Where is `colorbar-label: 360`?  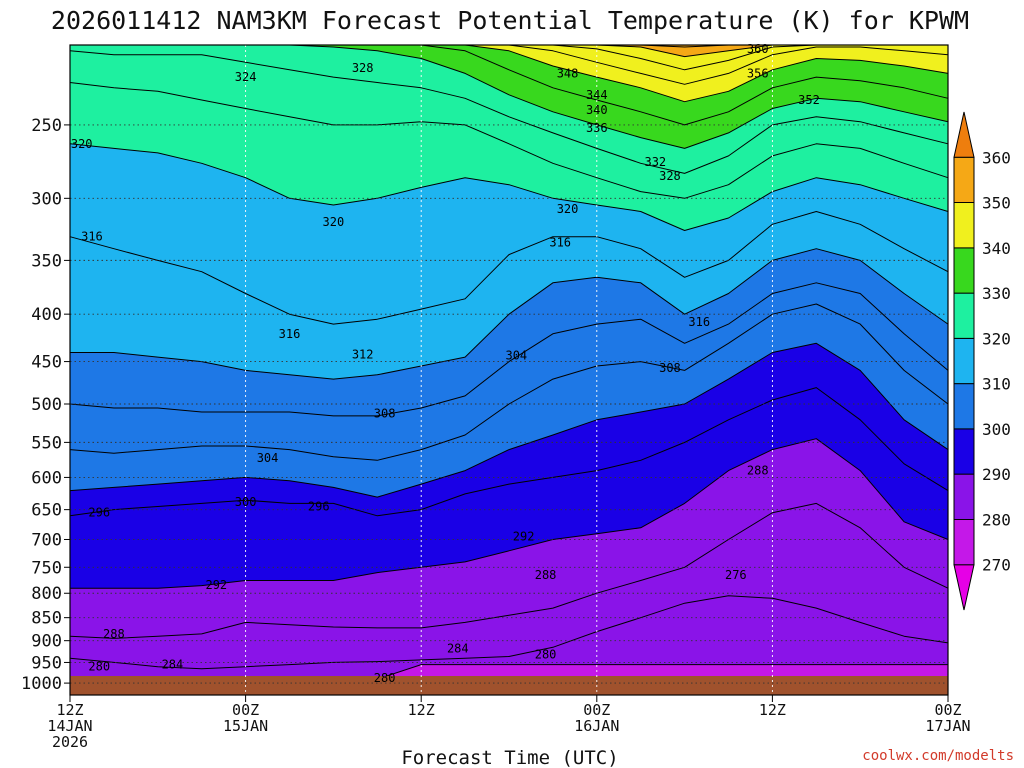
colorbar-label: 360 is located at coordinates (996, 157).